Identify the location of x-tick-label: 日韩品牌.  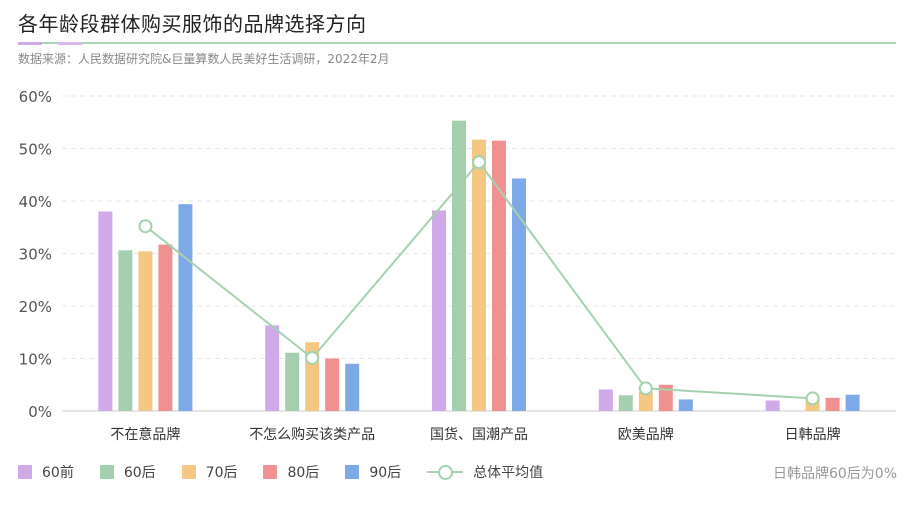
(813, 434).